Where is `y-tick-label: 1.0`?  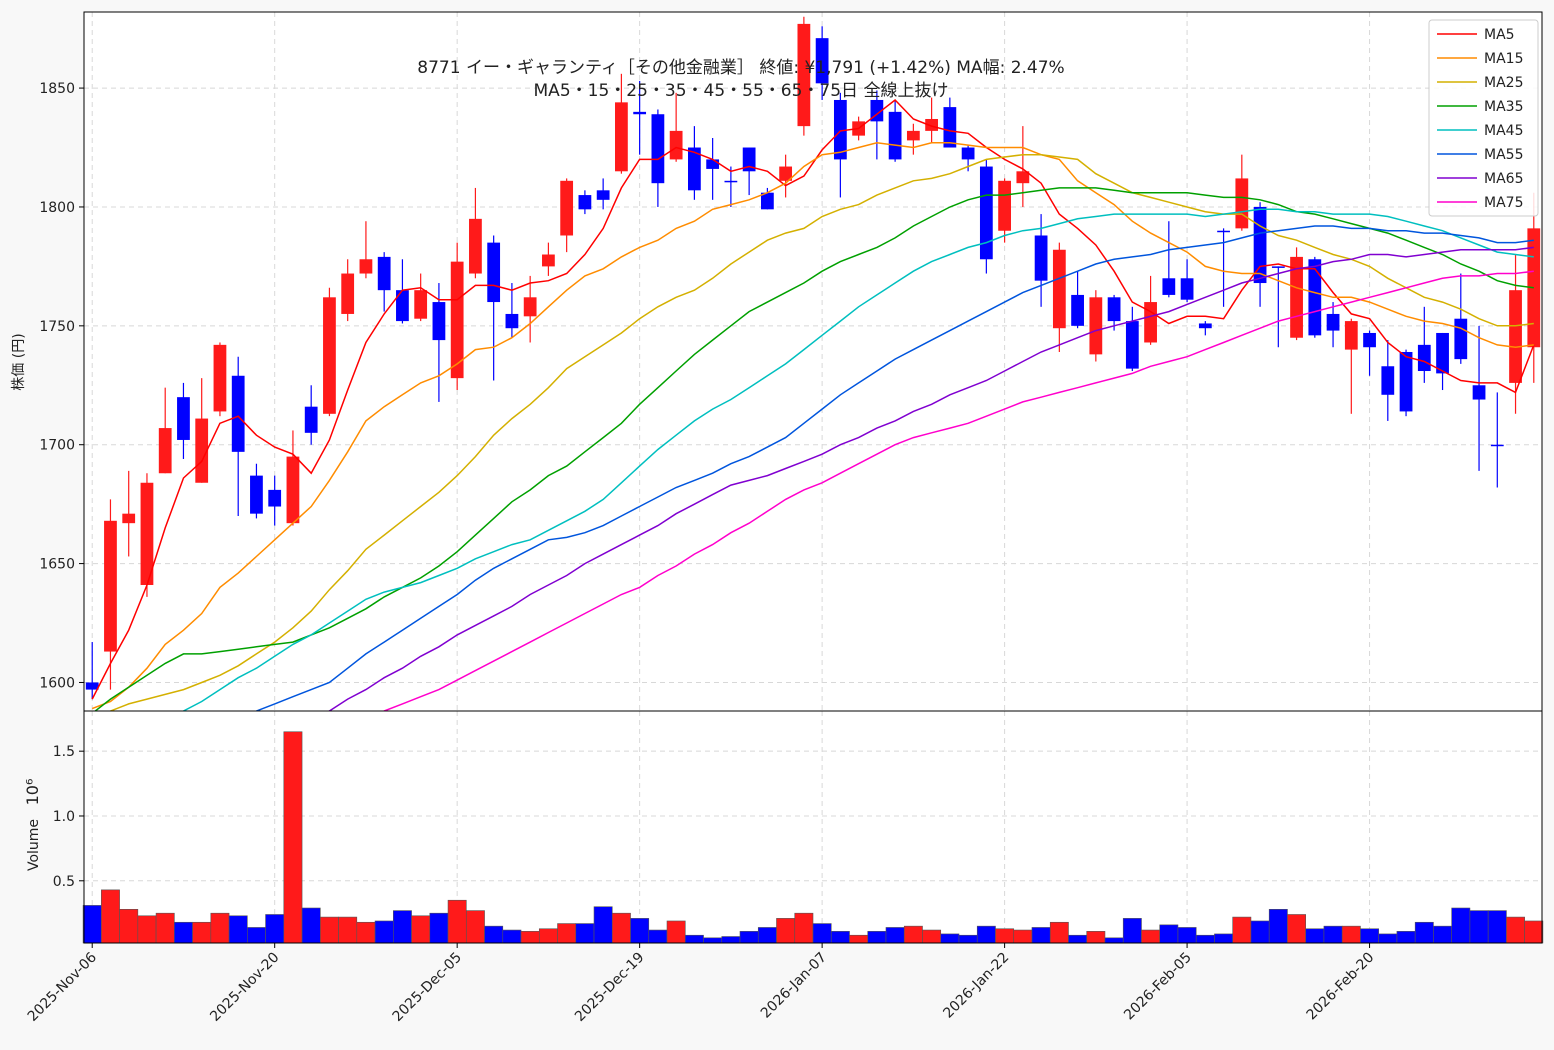
y-tick-label: 1.0 is located at coordinates (64, 817).